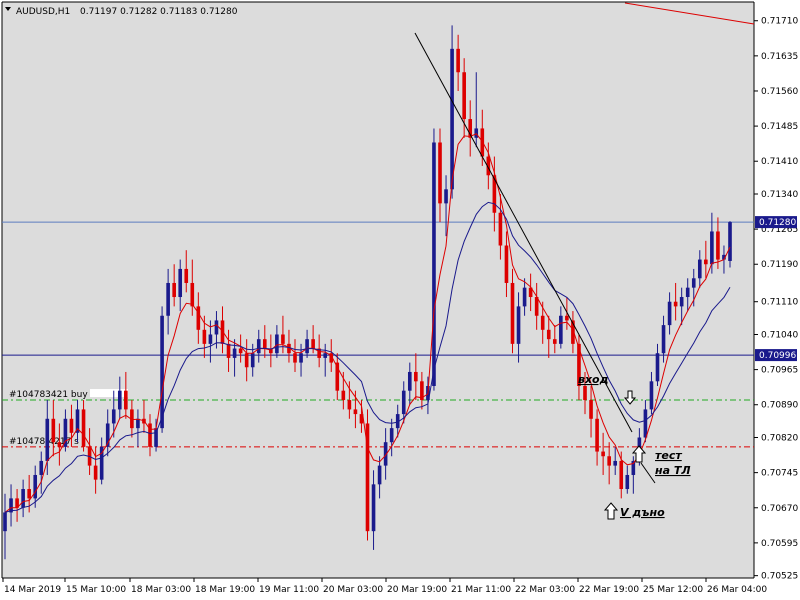  Describe the element at coordinates (779, 127) in the screenshot. I see `y-tick-label: 0.71485` at that location.